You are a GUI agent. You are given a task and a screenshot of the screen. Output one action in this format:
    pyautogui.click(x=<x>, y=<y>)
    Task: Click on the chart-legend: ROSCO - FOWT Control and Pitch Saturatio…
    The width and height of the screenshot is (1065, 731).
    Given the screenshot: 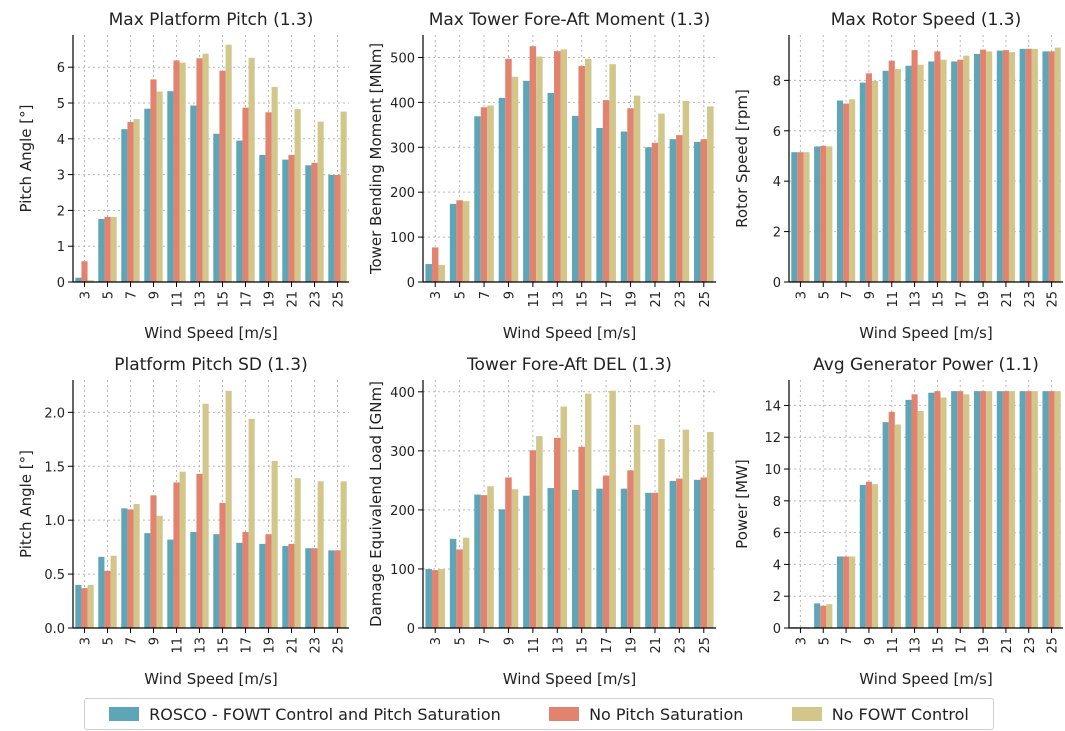 What is the action you would take?
    pyautogui.click(x=539, y=714)
    